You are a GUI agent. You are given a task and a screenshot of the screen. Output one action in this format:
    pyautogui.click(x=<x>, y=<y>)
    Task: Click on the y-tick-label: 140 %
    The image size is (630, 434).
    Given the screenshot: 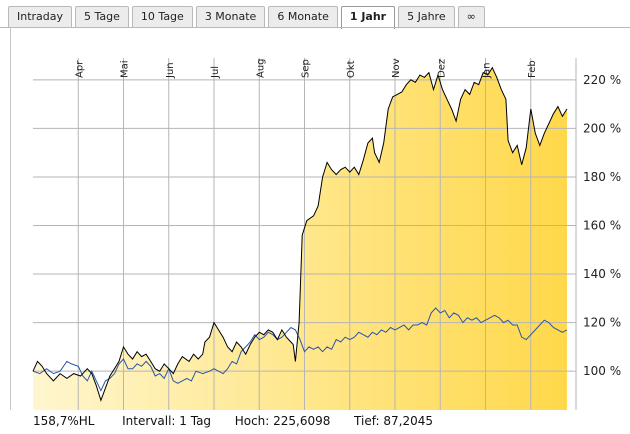 What is the action you would take?
    pyautogui.click(x=602, y=274)
    